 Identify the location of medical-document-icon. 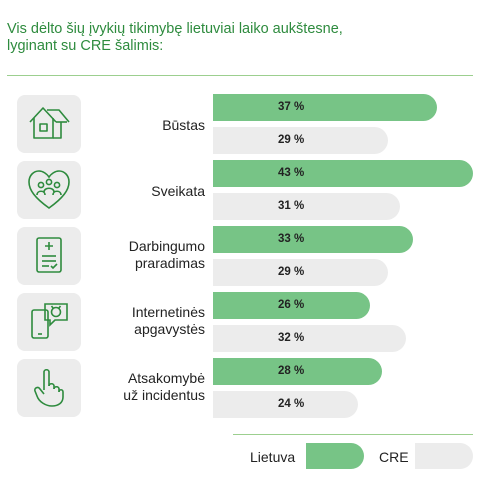
(49, 255).